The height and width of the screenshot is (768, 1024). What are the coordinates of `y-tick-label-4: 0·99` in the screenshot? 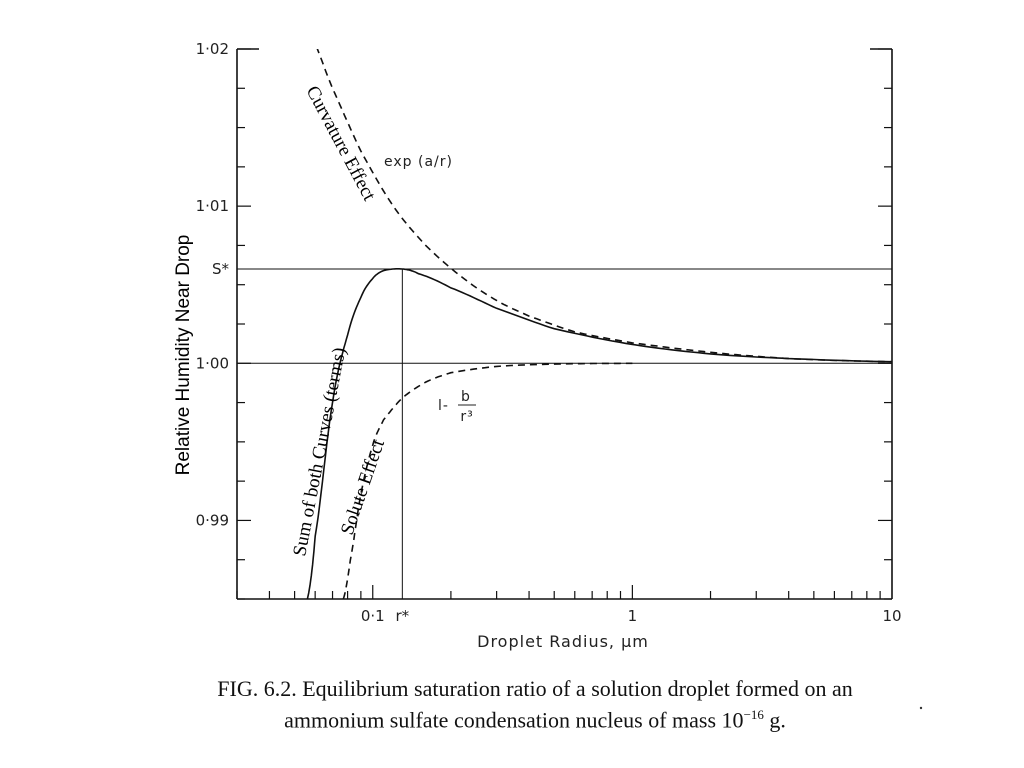 It's located at (212, 520).